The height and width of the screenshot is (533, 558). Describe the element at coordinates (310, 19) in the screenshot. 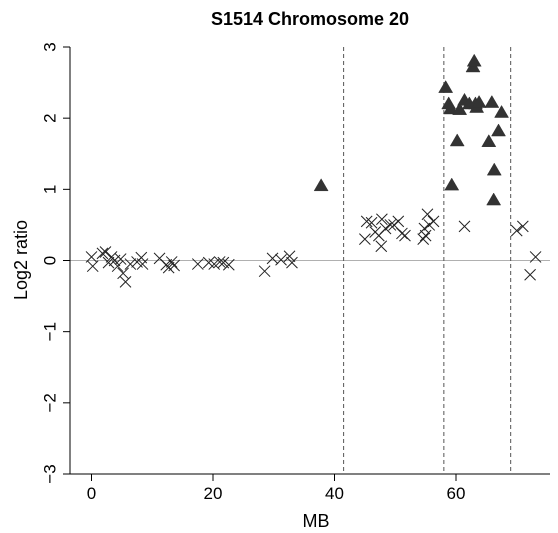

I see `chart-title: S1514 Chromosome 20` at that location.